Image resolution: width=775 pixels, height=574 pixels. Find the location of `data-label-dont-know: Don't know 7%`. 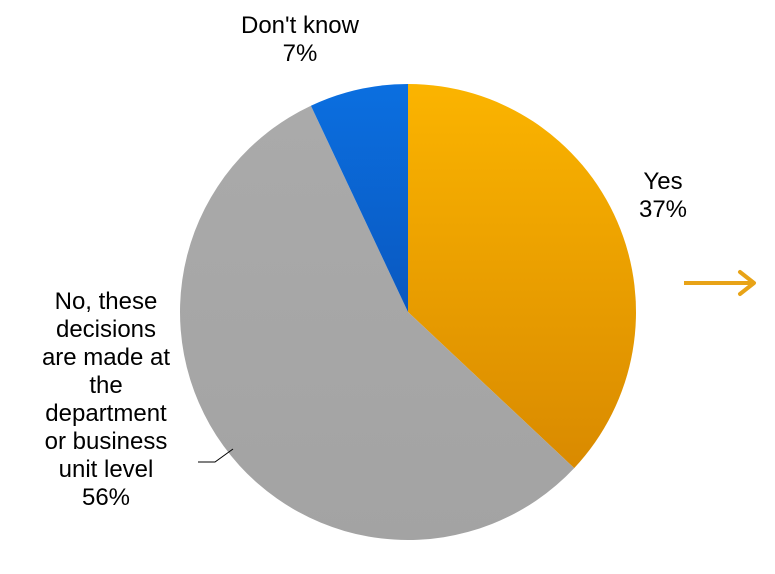

data-label-dont-know: Don't know 7% is located at coordinates (300, 40).